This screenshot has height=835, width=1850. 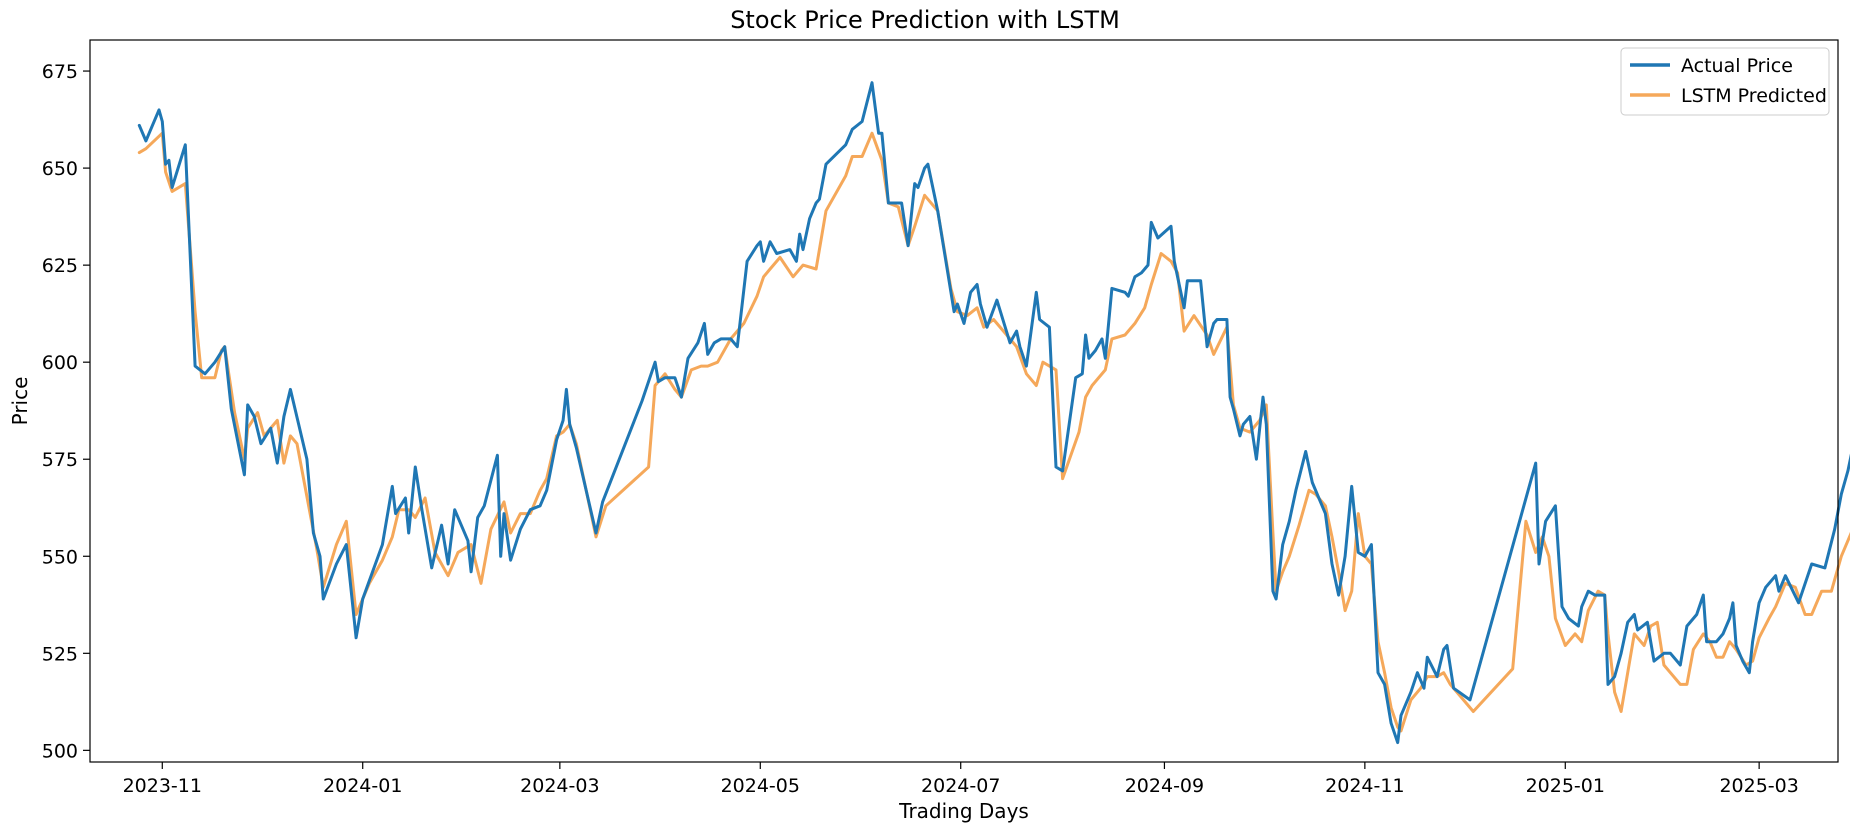 What do you see at coordinates (60, 169) in the screenshot?
I see `y-tick-label: 650` at bounding box center [60, 169].